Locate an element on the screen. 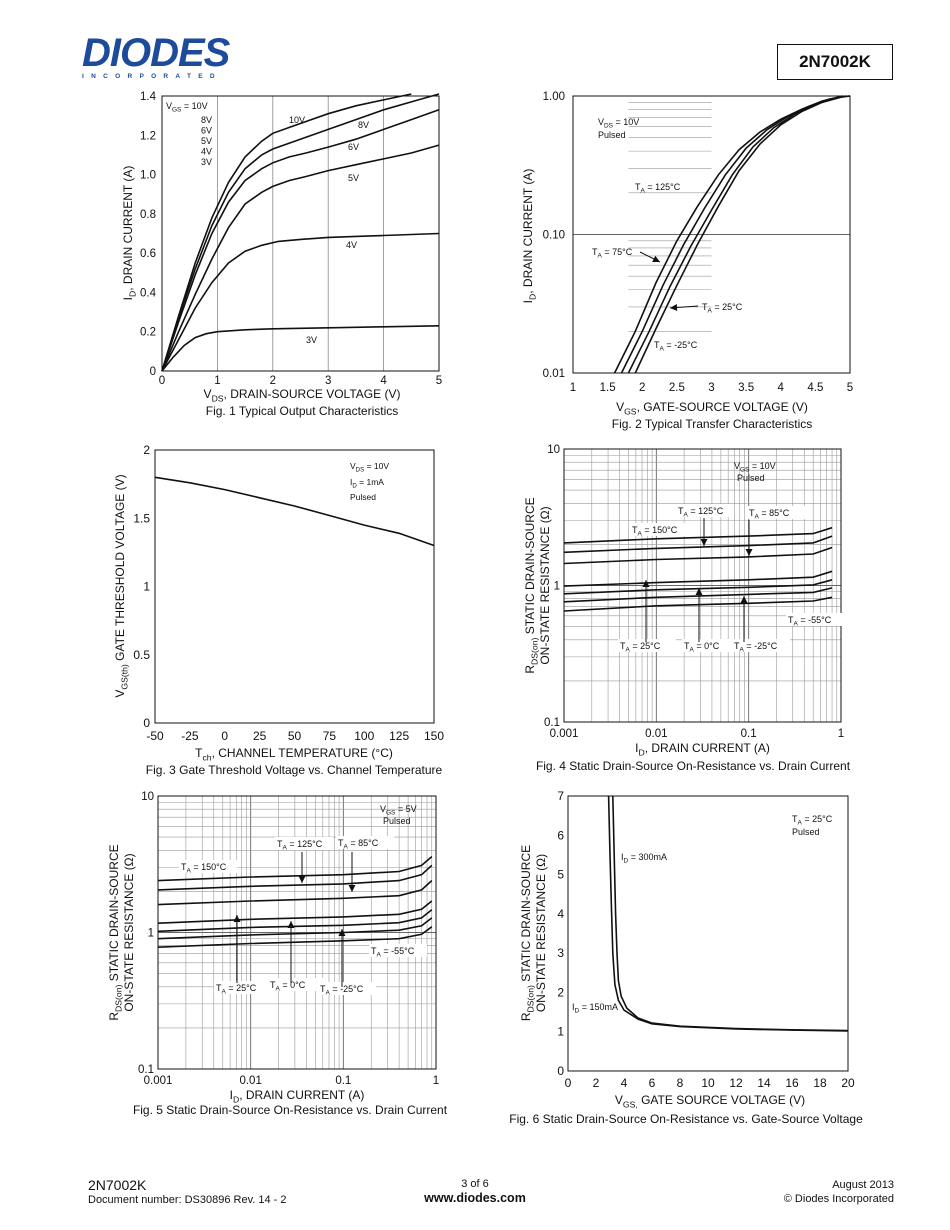 Image resolution: width=950 pixels, height=1230 pixels. curve-label: 4V is located at coordinates (351, 245).